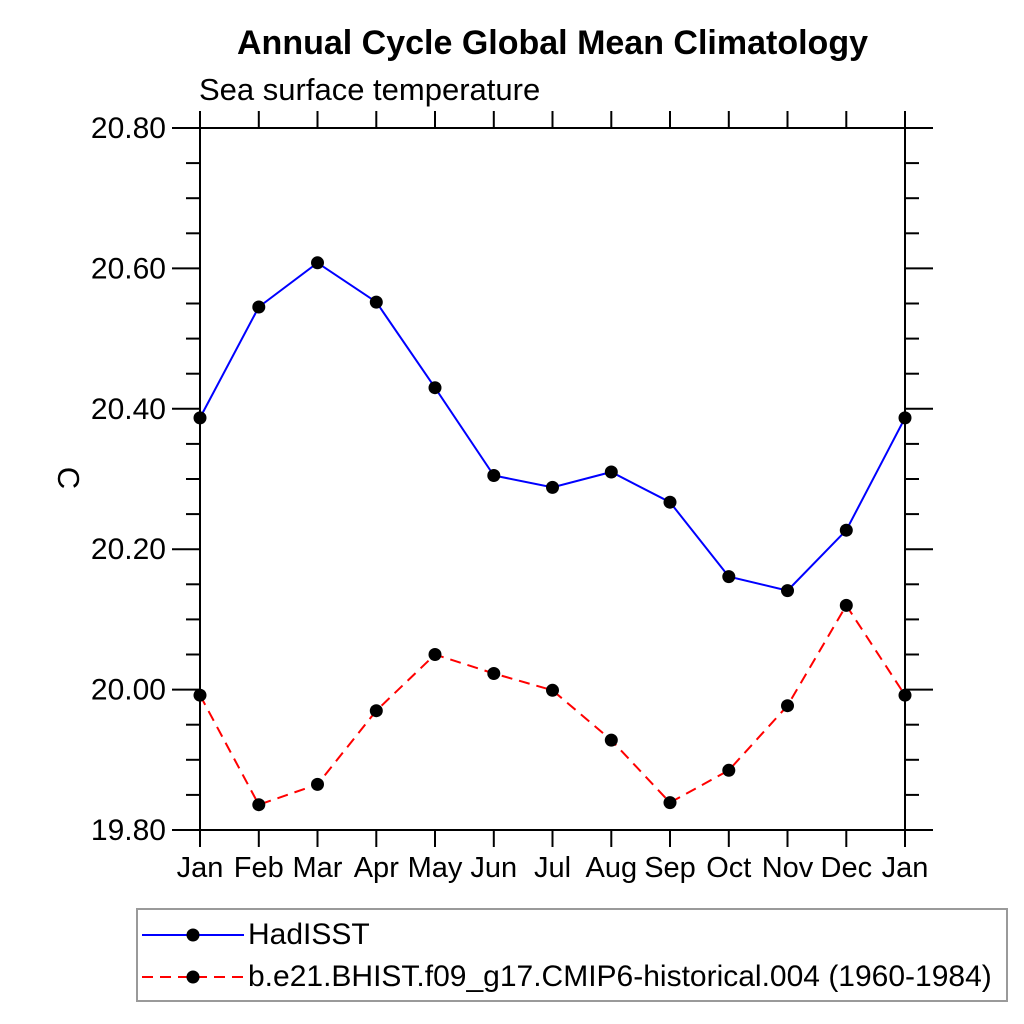 This screenshot has width=1024, height=1024. Describe the element at coordinates (847, 868) in the screenshot. I see `svg-text: Dec` at that location.